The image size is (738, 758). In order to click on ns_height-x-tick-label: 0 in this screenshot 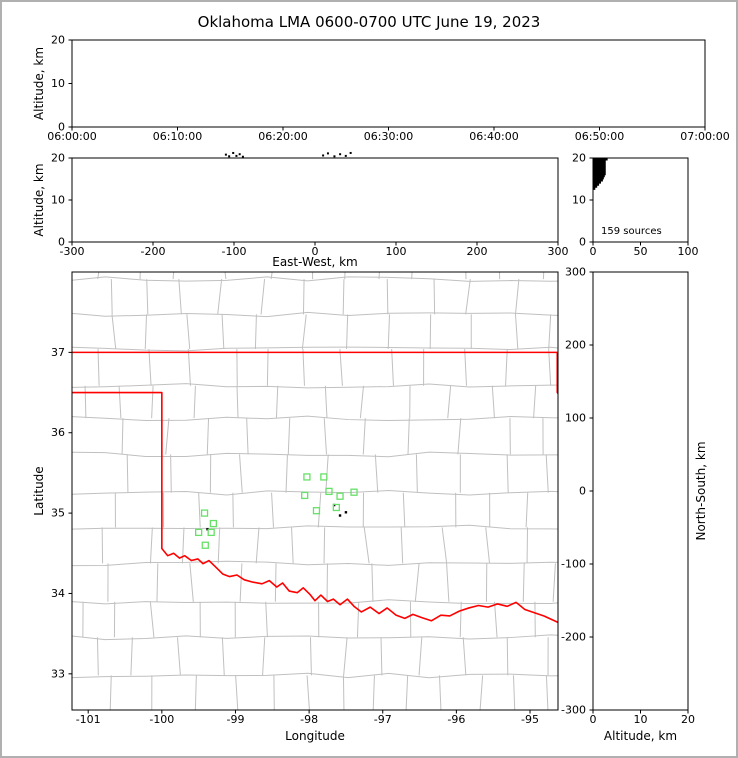, I will do `click(593, 719)`.